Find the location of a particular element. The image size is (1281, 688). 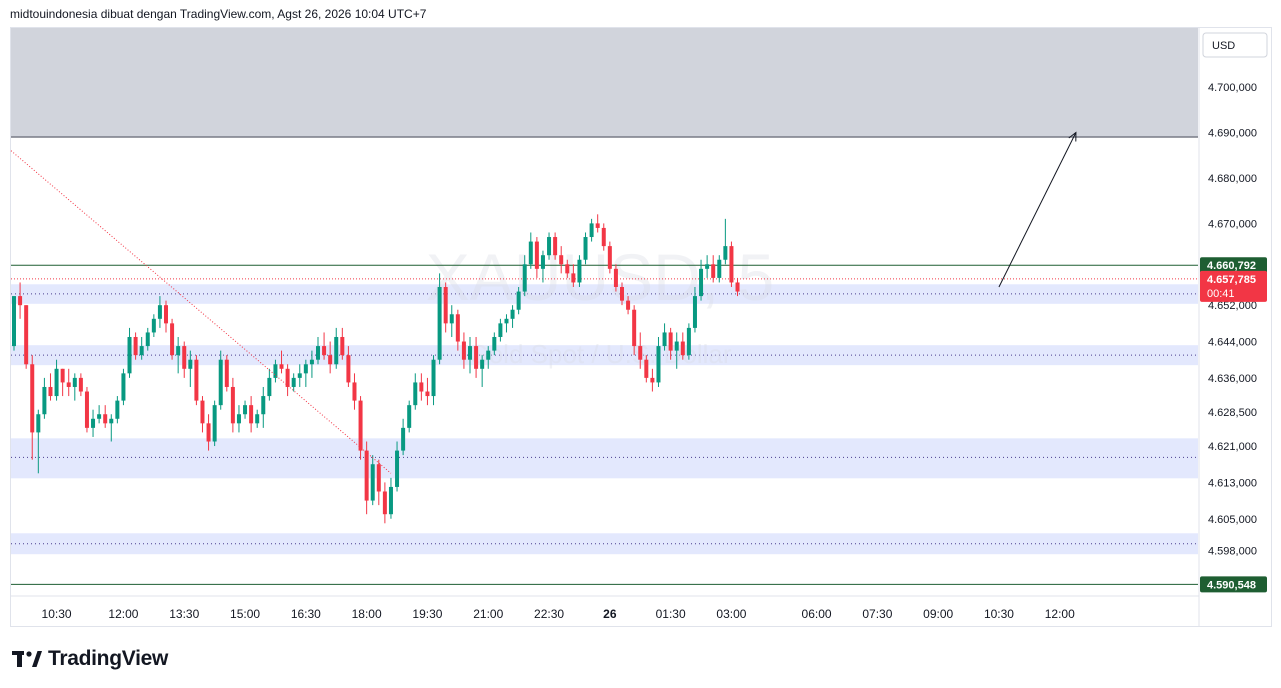

price-tick-label: 4.652,000 is located at coordinates (1232, 306).